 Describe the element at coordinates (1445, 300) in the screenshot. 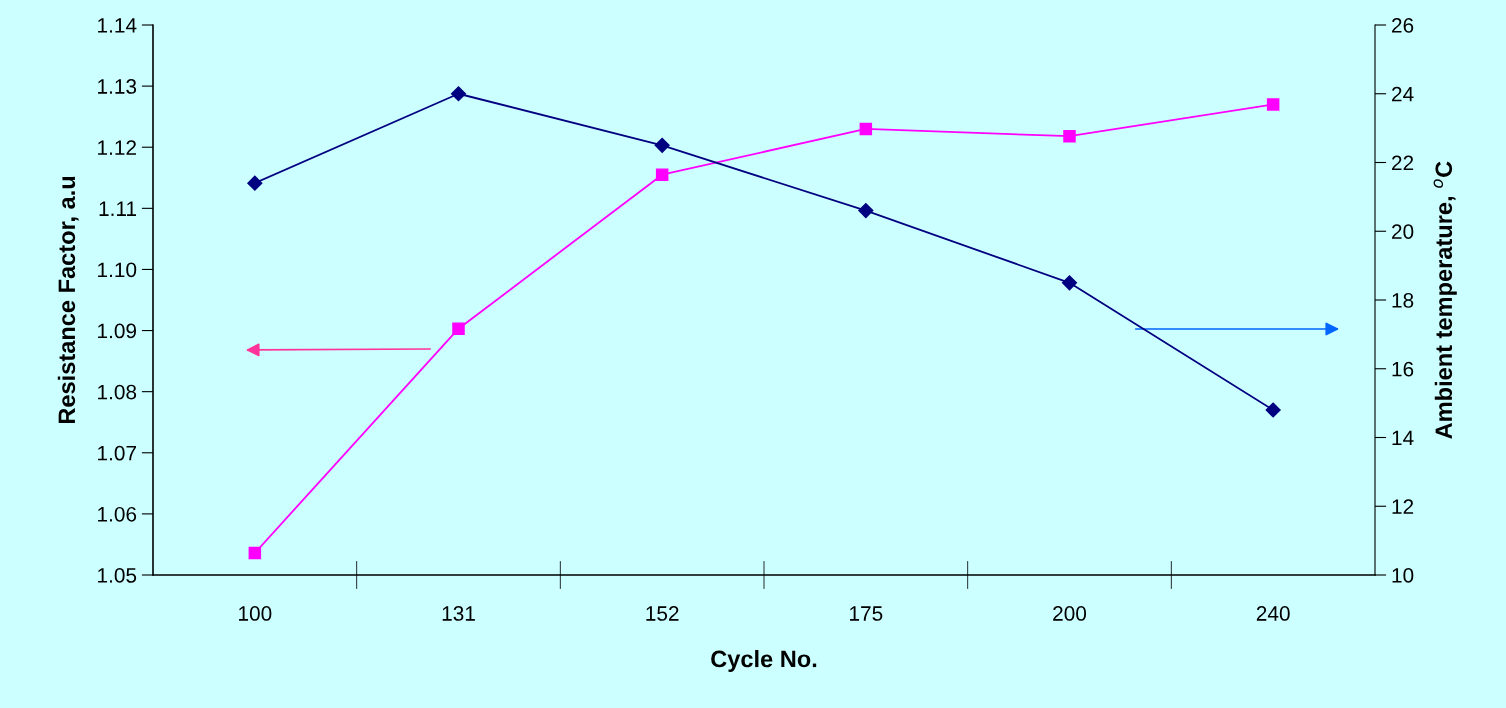

I see `y2-axis-title: Ambient temperature, $^{o}$C` at that location.